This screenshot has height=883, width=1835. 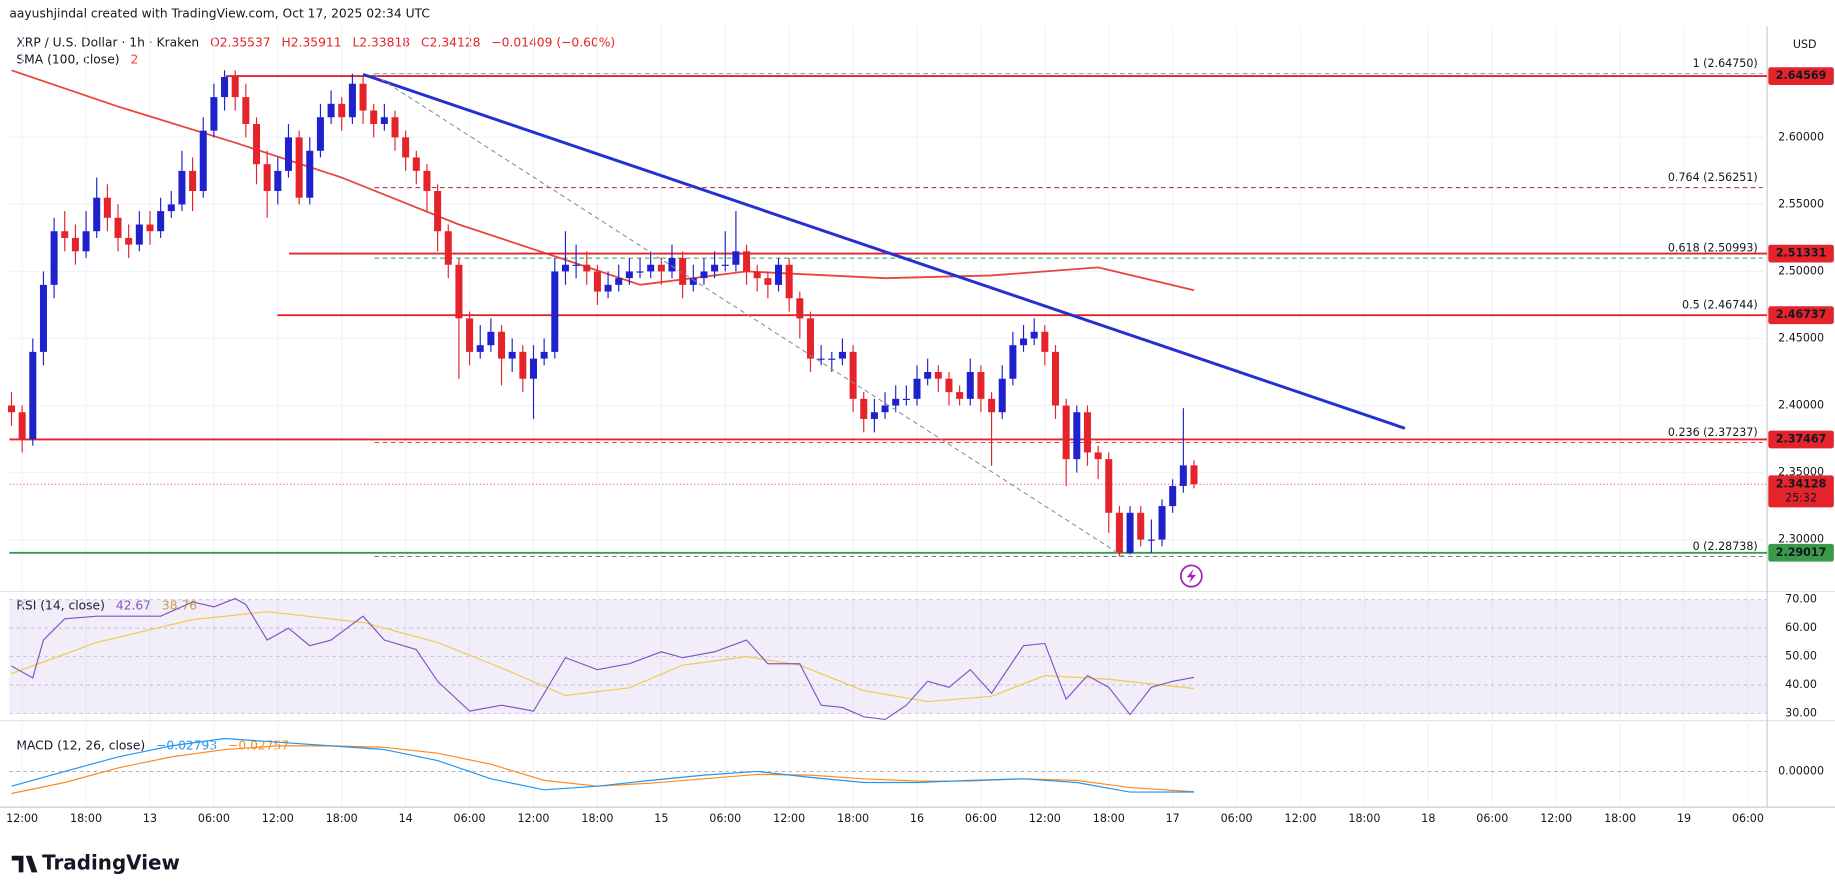 I want to click on sma-legend: SMA (100, close) 2, so click(x=77, y=59).